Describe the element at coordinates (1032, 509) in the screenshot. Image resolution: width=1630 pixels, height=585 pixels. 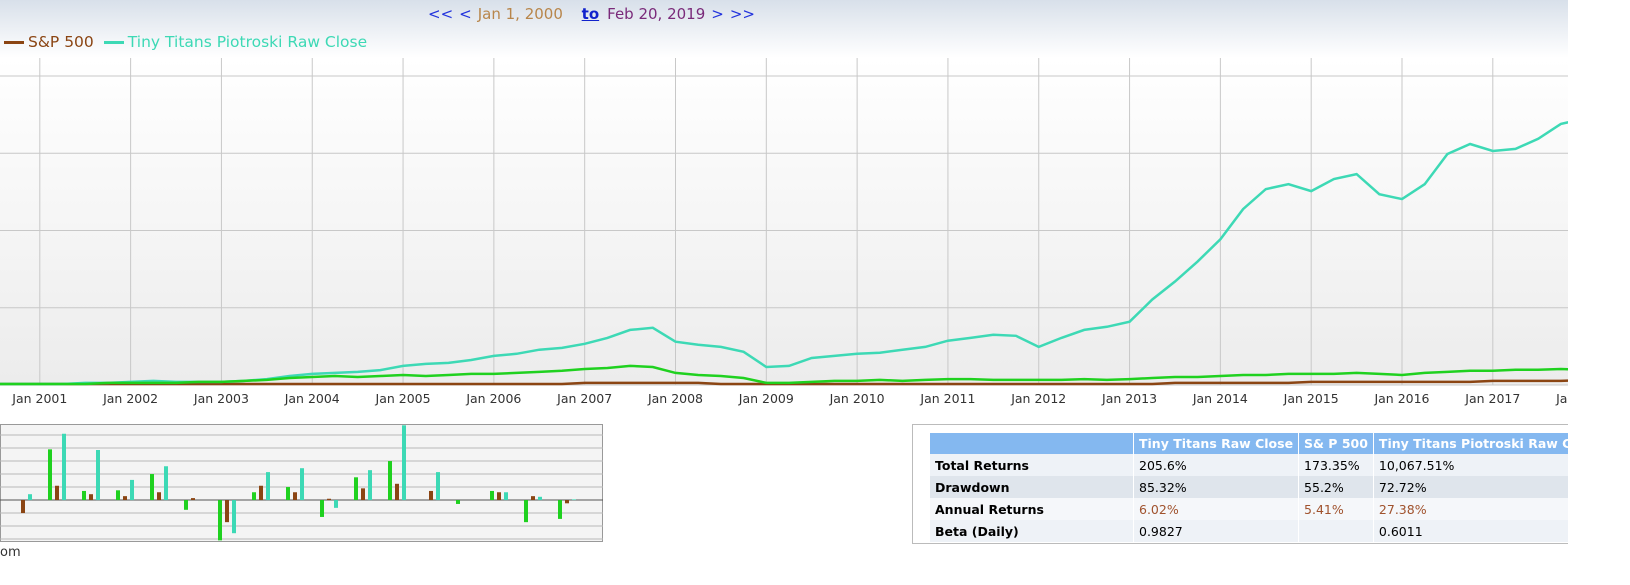
I see `row-label: Annual Returns` at that location.